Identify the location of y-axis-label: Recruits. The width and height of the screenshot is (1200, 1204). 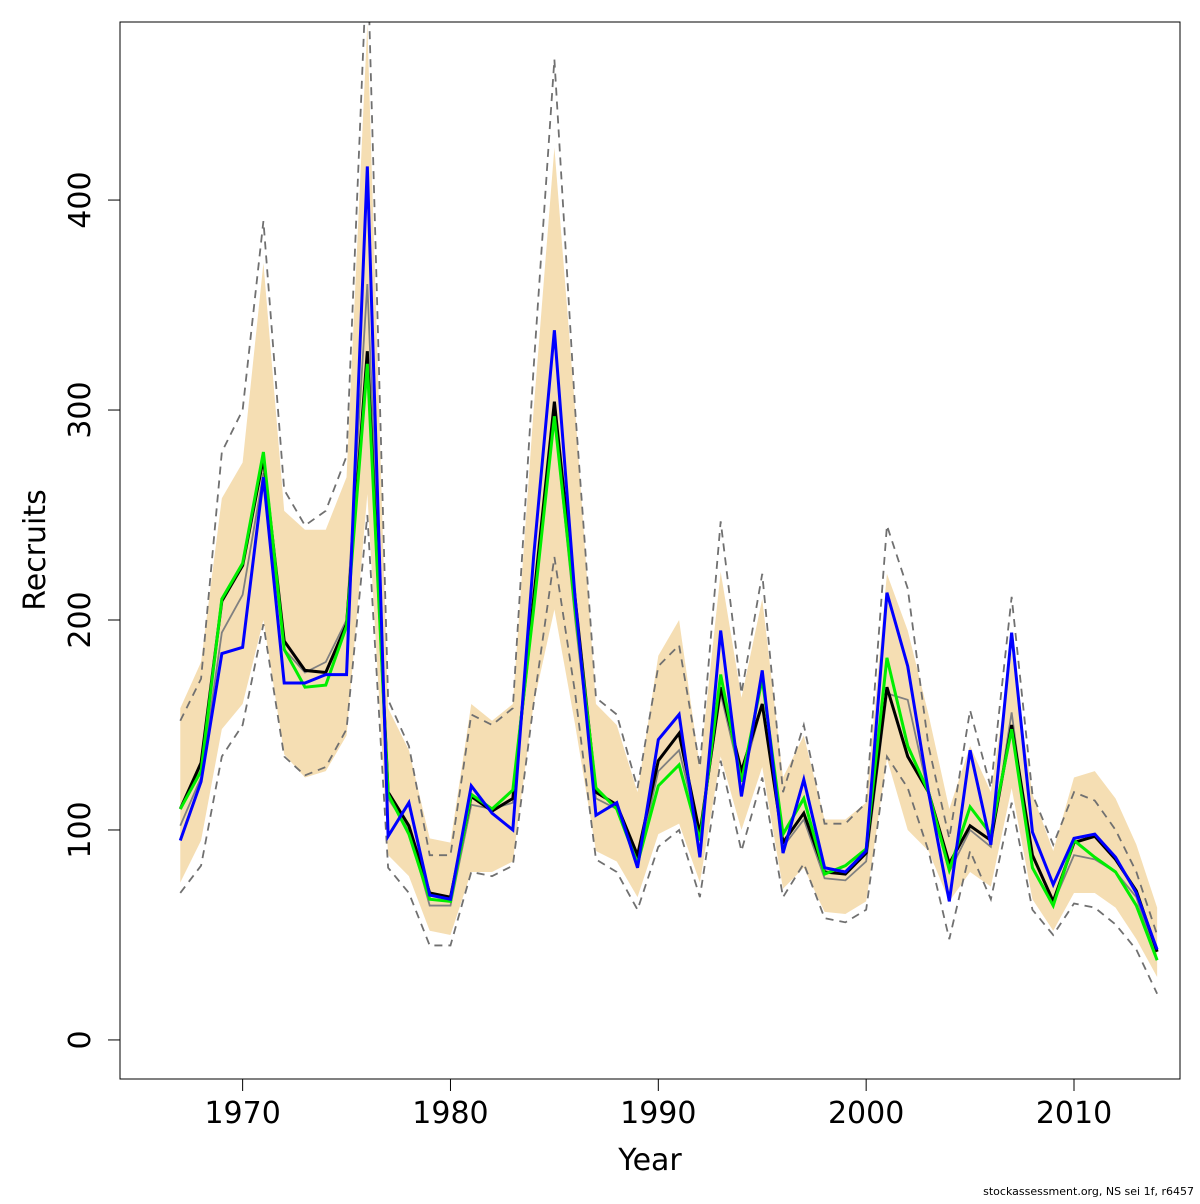
(35, 550).